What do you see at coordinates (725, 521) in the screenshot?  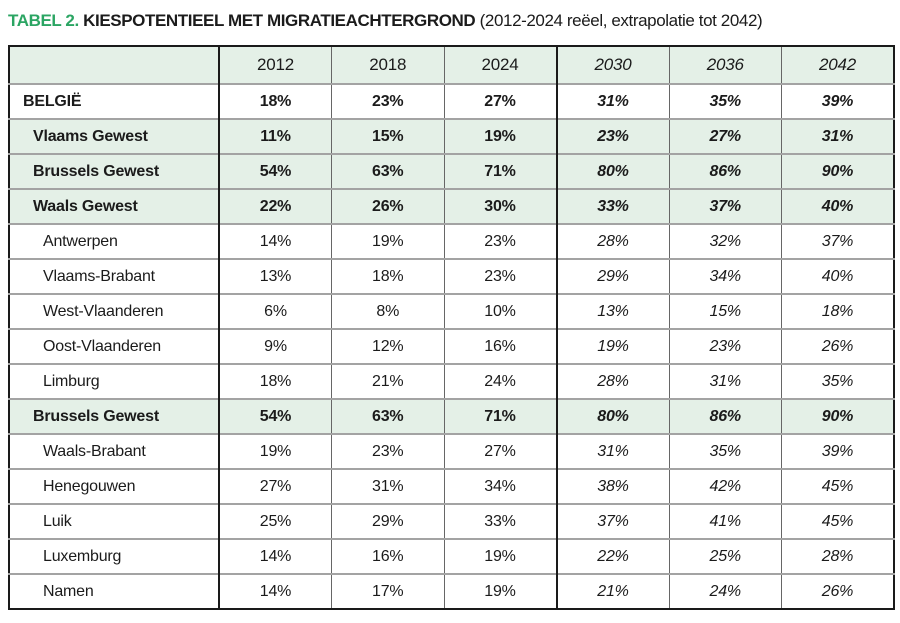 I see `cell-value: 41%` at bounding box center [725, 521].